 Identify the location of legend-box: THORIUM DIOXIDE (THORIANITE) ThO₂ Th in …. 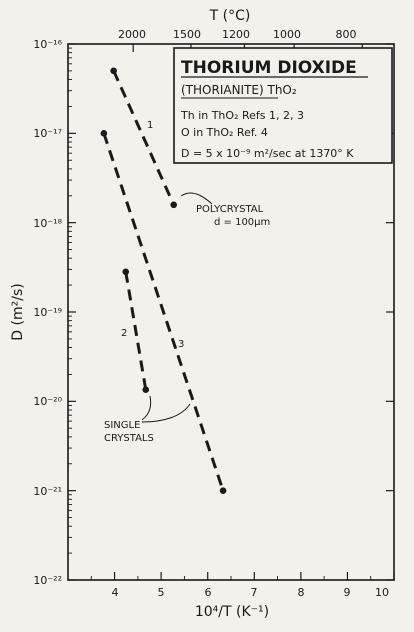
(283, 105).